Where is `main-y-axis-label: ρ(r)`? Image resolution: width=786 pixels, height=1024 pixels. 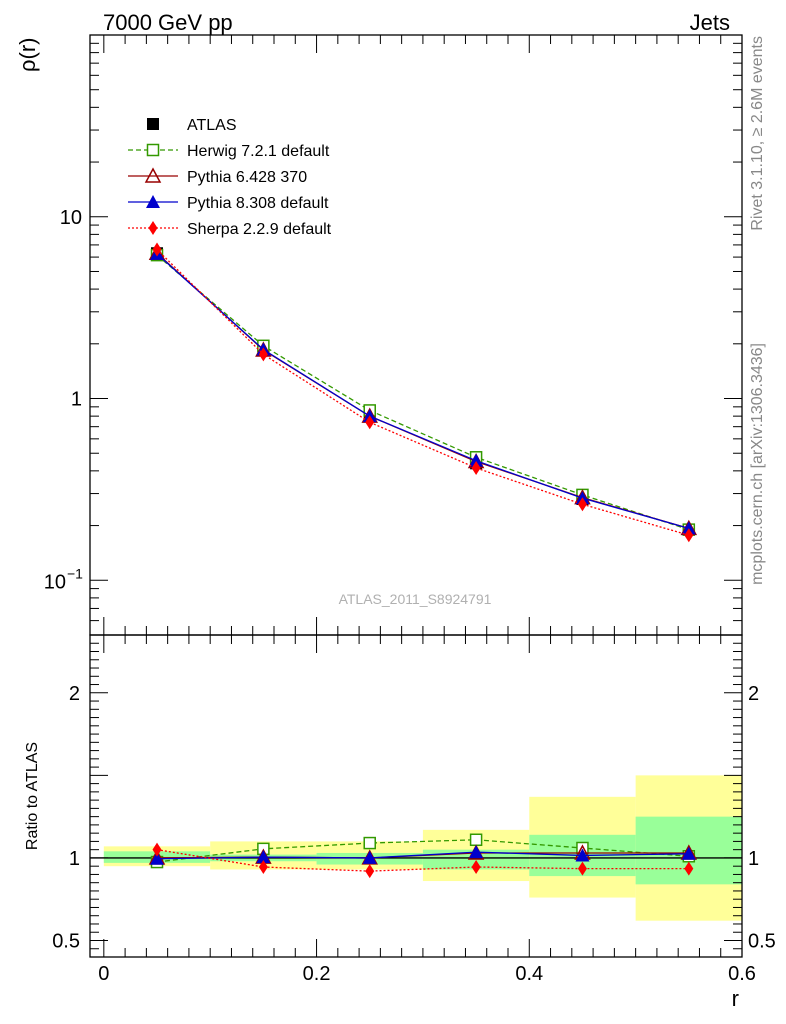
main-y-axis-label: ρ(r) is located at coordinates (27, 55).